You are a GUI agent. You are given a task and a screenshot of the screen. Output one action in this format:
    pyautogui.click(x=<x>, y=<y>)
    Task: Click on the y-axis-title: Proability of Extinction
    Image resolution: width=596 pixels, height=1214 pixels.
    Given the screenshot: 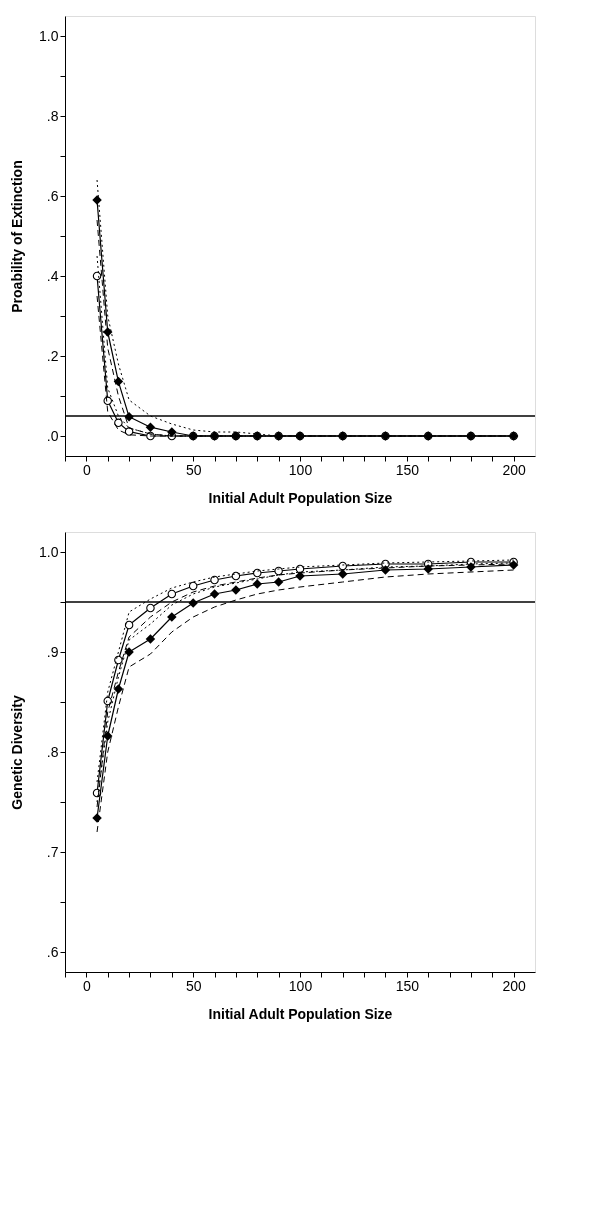 What is the action you would take?
    pyautogui.click(x=17, y=236)
    